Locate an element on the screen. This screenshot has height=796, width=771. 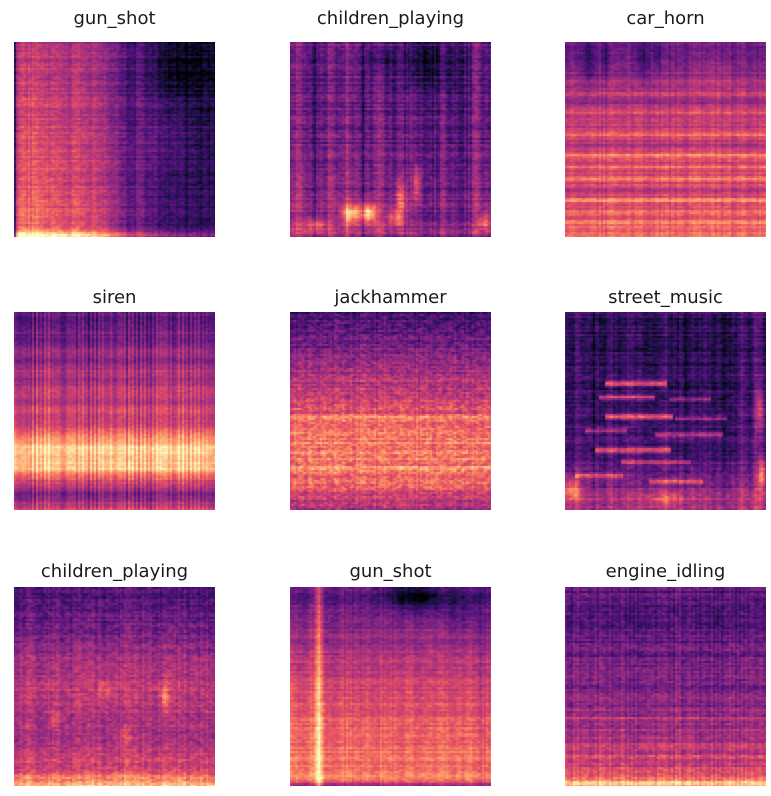
spectrogram-tile: street_music is located at coordinates (665, 396).